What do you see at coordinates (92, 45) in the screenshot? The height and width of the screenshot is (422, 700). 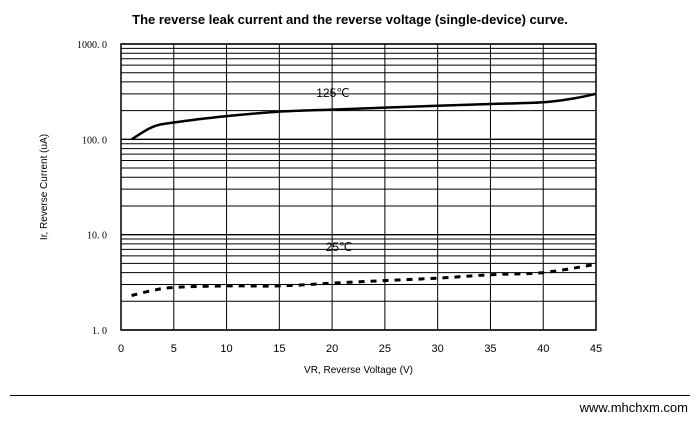 I see `y-tick-label: 1000. 0` at bounding box center [92, 45].